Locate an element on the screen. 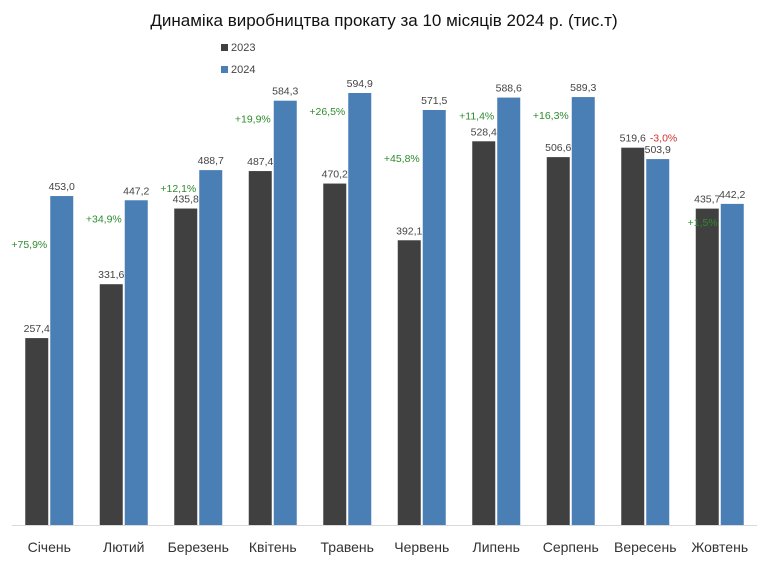 This screenshot has height=576, width=768. change-label-8: +16,3% is located at coordinates (551, 116).